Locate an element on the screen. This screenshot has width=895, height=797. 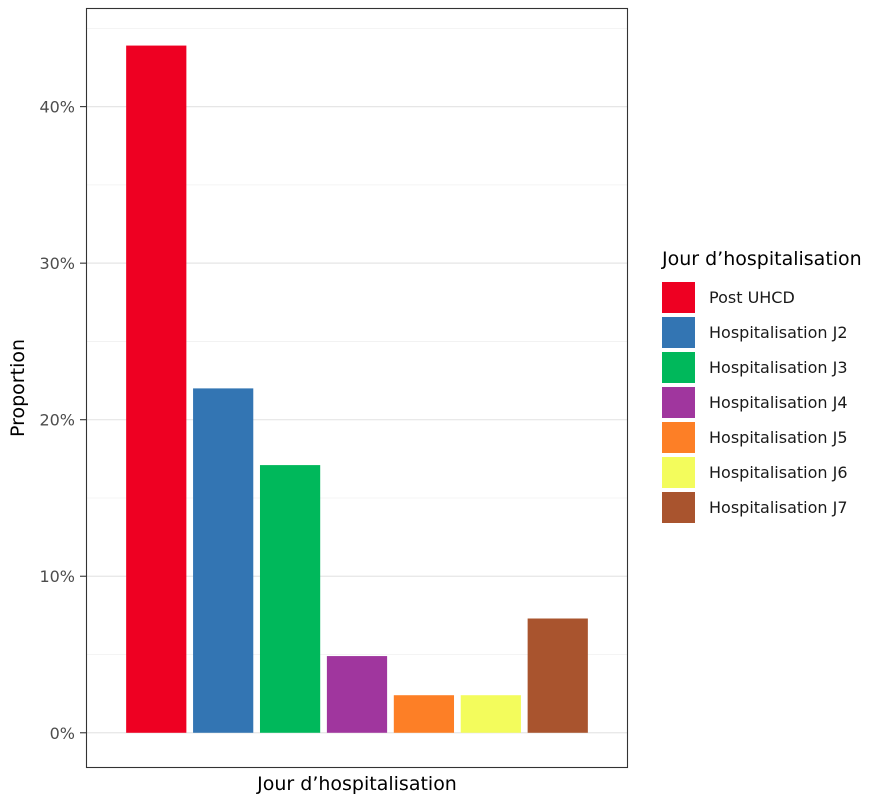
legend-item: Hospitalisation J5 is located at coordinates (762, 437).